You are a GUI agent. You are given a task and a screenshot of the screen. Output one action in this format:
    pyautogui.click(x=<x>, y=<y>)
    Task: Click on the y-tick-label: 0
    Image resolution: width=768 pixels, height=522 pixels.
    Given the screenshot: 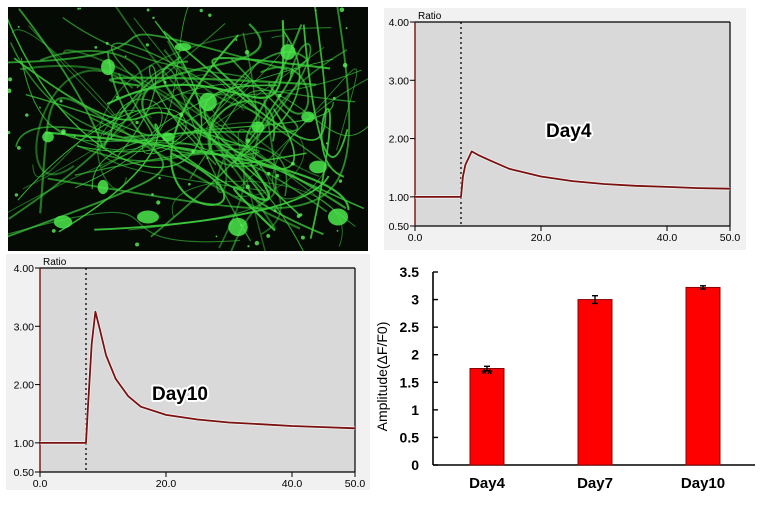 What is the action you would take?
    pyautogui.click(x=415, y=465)
    